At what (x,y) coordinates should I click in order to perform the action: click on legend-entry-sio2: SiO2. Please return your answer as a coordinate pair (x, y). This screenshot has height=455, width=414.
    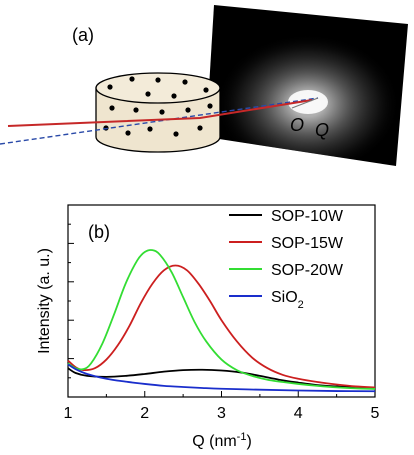
    Looking at the image, I should click on (266, 300).